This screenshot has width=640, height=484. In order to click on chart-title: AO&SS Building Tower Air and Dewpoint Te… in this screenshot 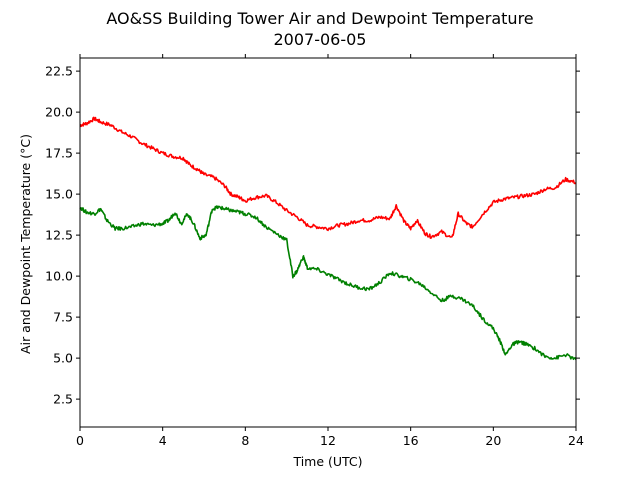, I will do `click(319, 18)`.